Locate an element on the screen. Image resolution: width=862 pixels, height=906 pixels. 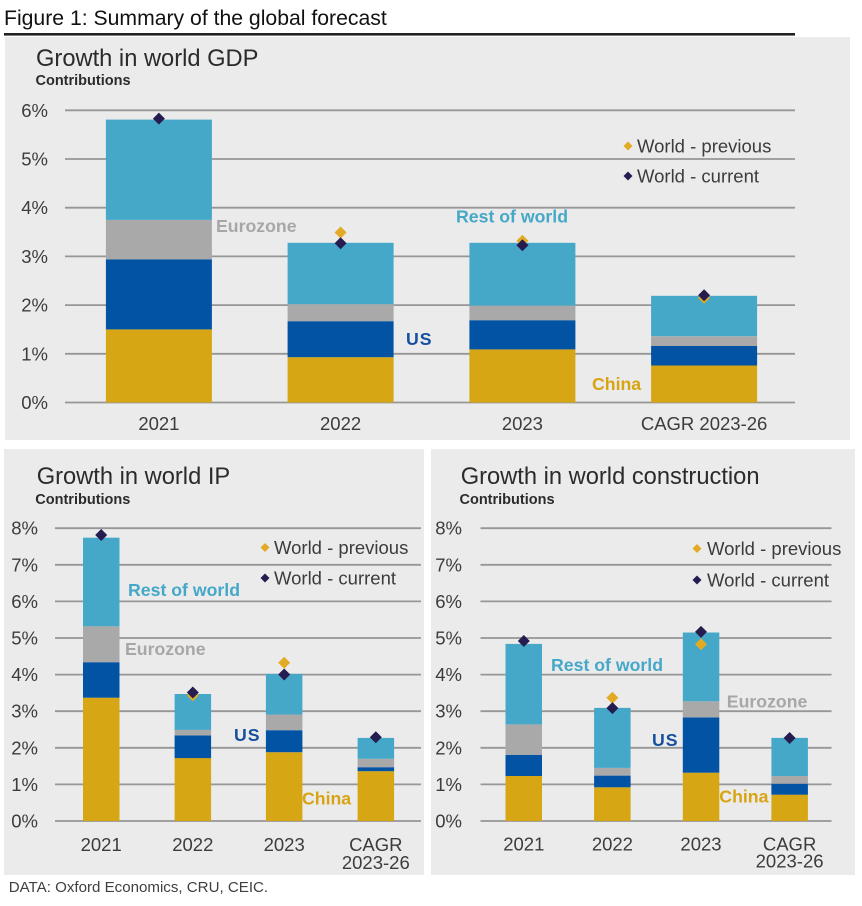
svg-text: CAGR 2023-26 is located at coordinates (704, 423).